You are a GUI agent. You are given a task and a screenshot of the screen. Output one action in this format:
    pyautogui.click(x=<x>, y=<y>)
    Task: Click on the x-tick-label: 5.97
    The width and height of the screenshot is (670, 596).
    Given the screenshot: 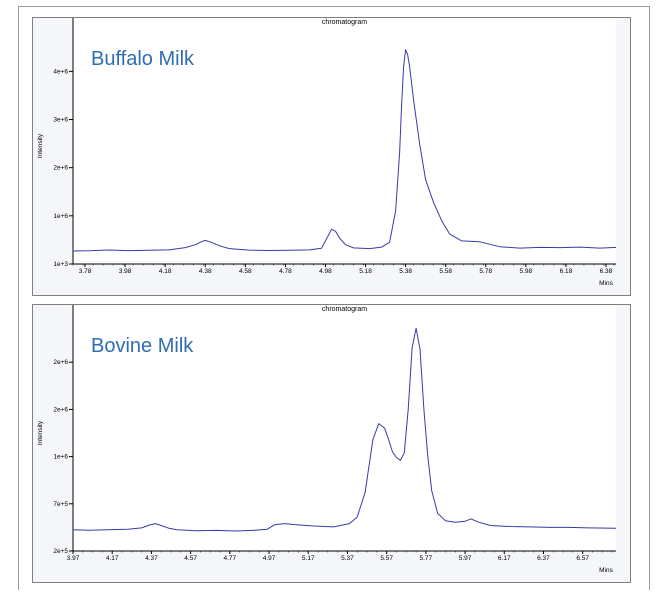 What is the action you would take?
    pyautogui.click(x=465, y=558)
    